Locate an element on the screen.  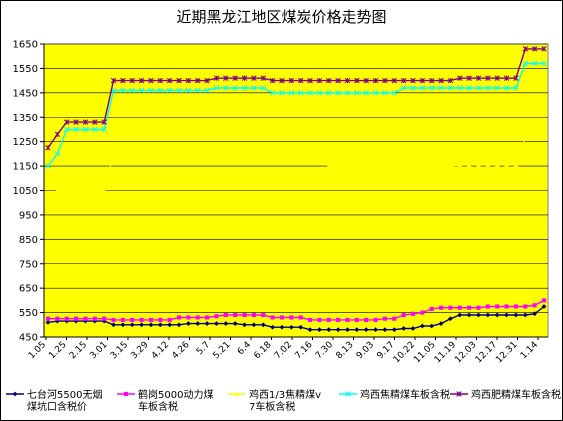
y-tick-label: 650 is located at coordinates (28, 289).